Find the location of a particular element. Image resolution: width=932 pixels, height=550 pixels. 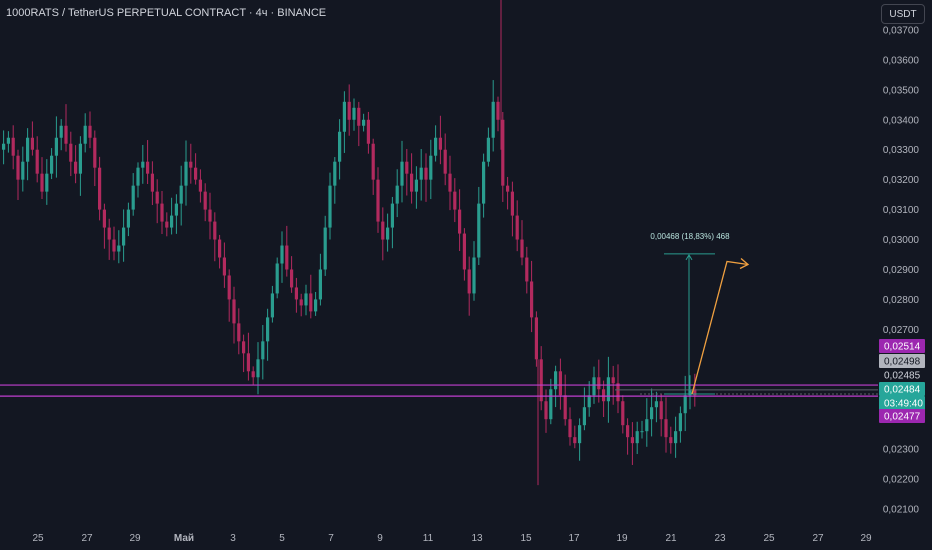

horizontal-levels is located at coordinates (439, 390).